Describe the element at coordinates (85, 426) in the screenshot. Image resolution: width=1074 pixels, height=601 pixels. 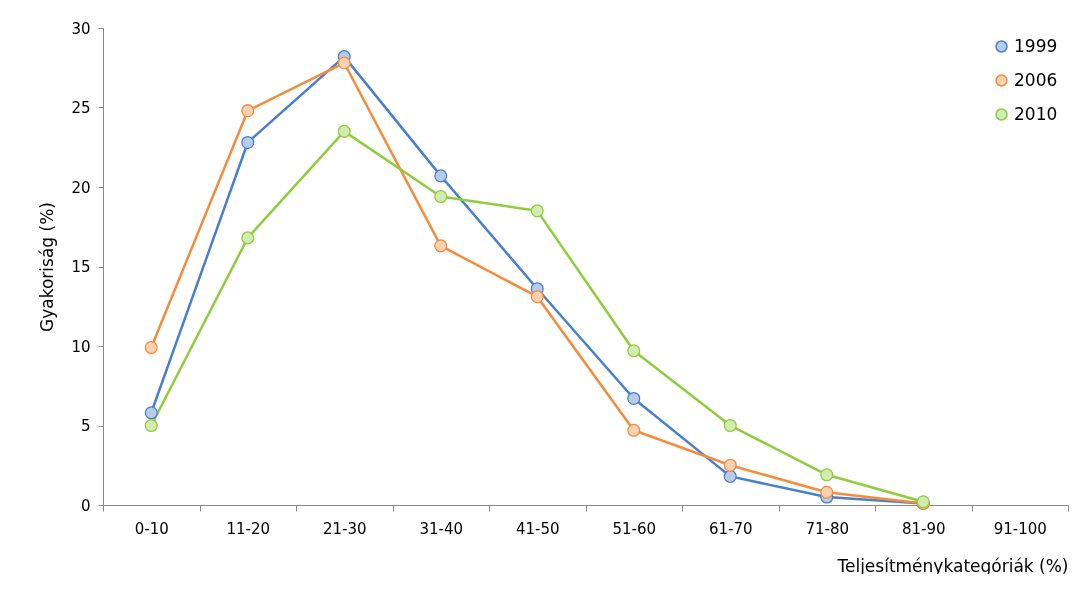
I see `y-tick-label: 5` at that location.